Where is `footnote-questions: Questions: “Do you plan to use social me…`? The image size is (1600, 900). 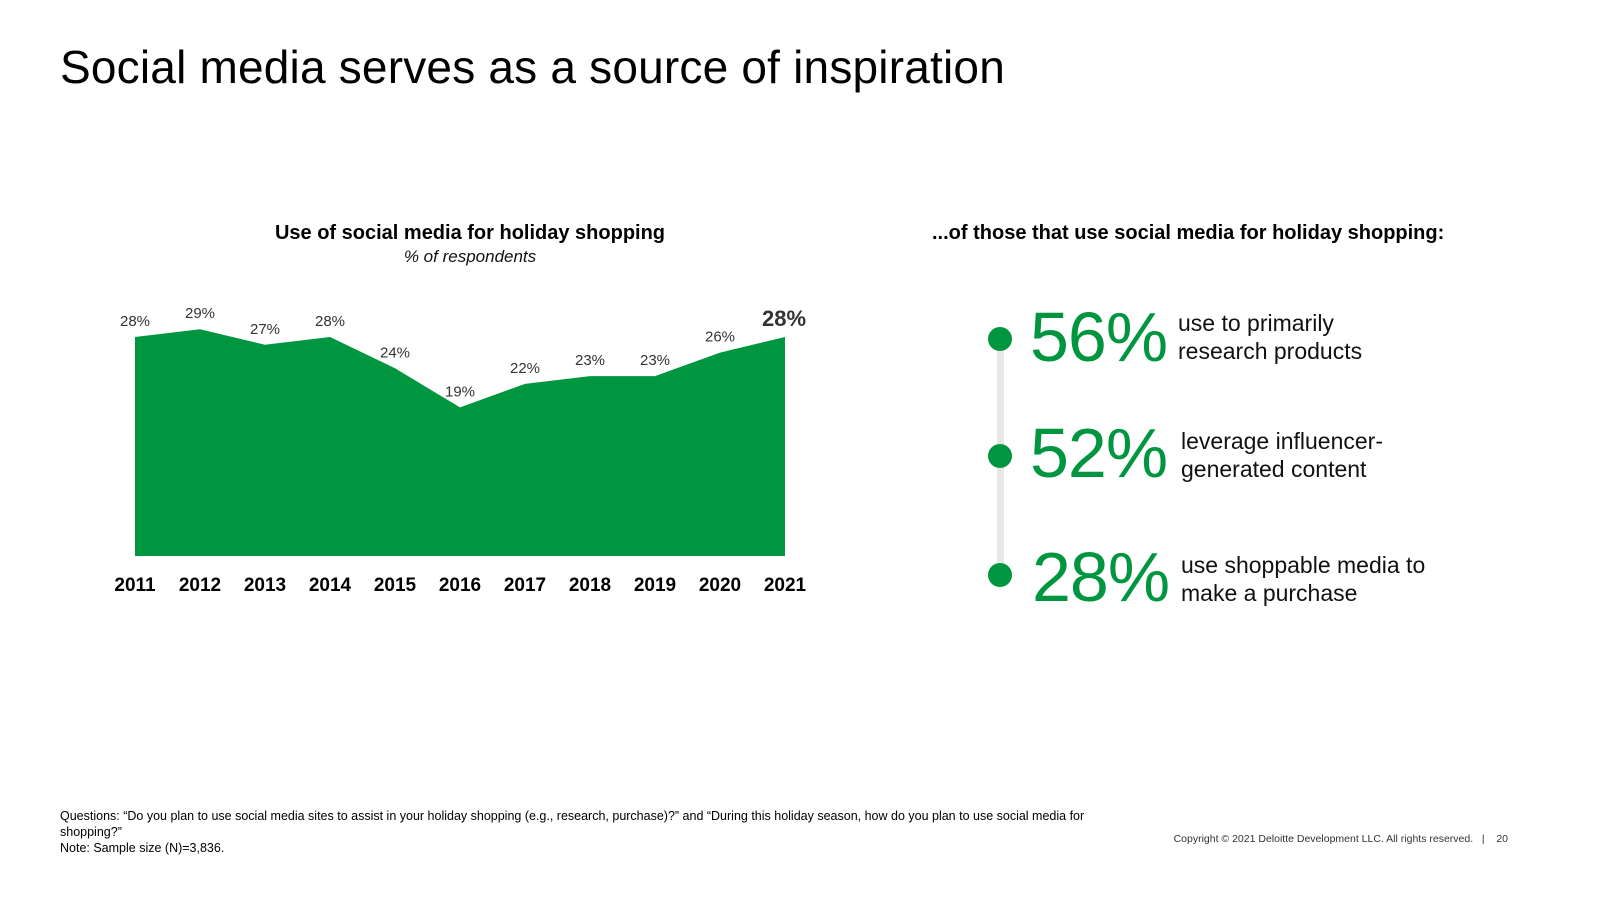 footnote-questions: Questions: “Do you plan to use social me… is located at coordinates (572, 824).